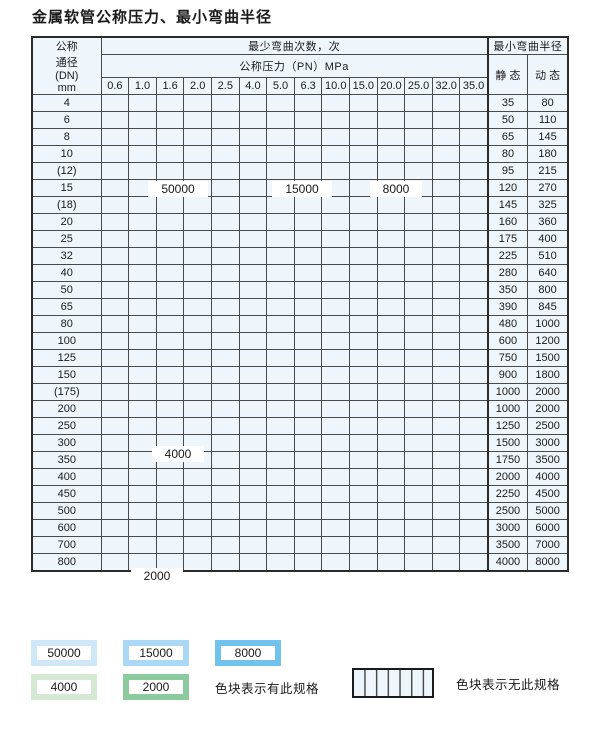 This screenshot has width=600, height=743. I want to click on cell-dn150-pn5.0, so click(280, 375).